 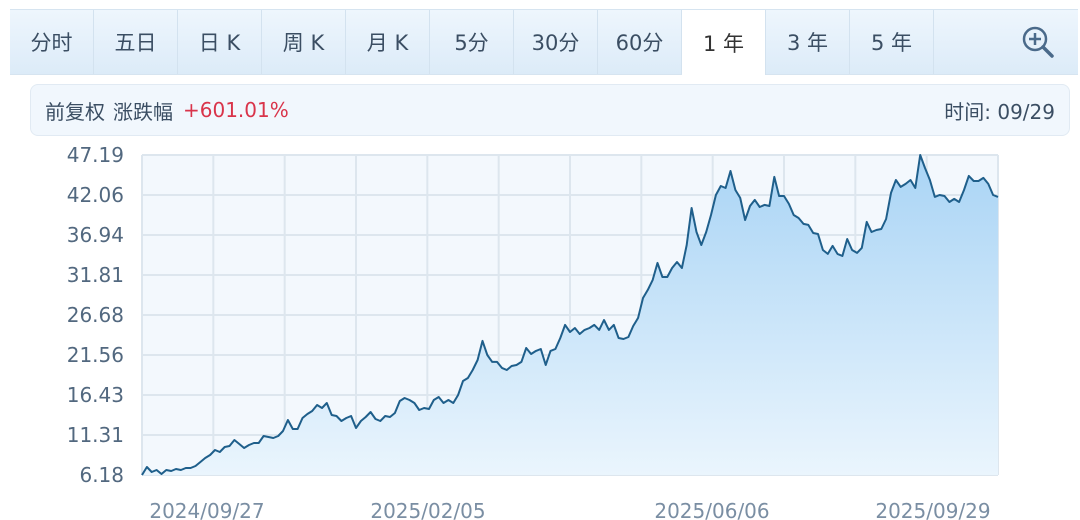 I want to click on y-tick-label: 47.19, so click(x=95, y=155).